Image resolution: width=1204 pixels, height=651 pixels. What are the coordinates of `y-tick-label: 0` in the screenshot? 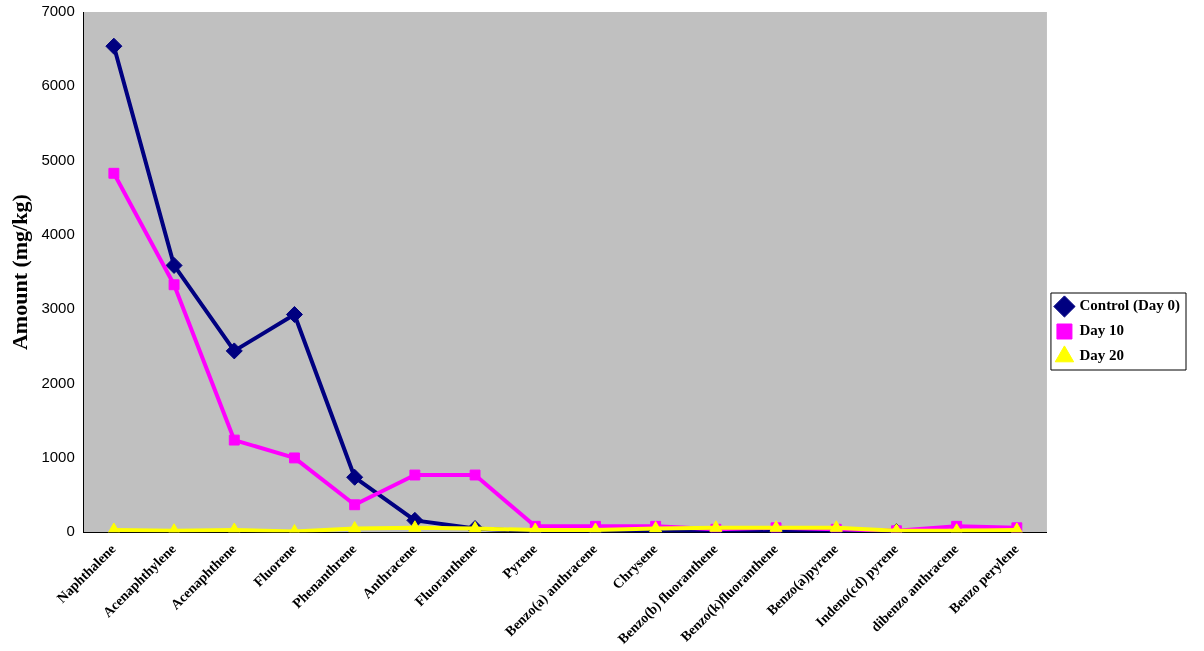 It's located at (70, 531).